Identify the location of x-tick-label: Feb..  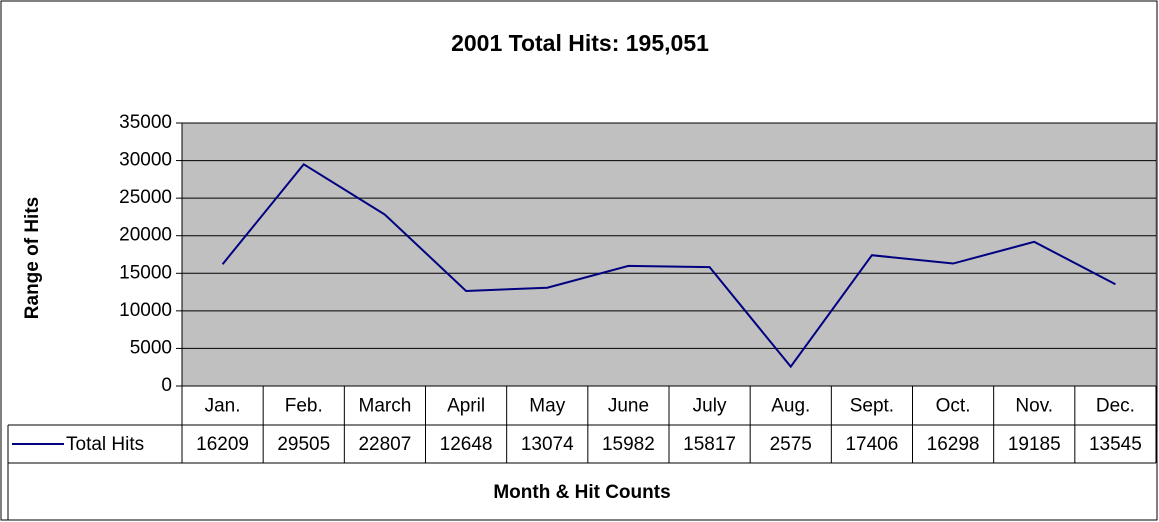
(304, 406).